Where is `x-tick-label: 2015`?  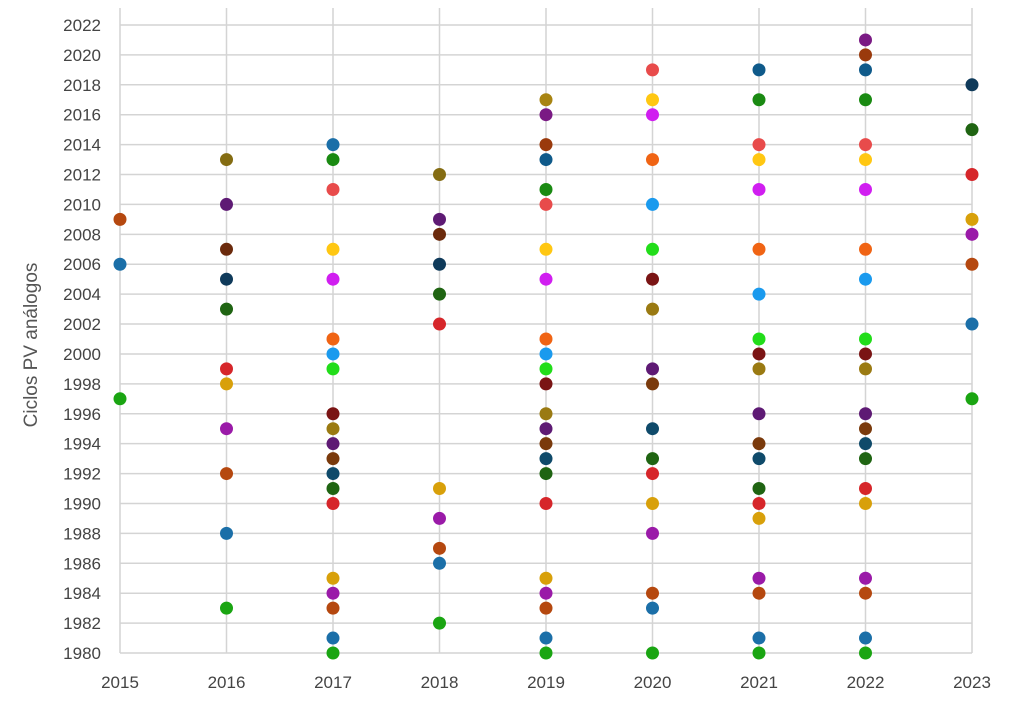 x-tick-label: 2015 is located at coordinates (120, 682).